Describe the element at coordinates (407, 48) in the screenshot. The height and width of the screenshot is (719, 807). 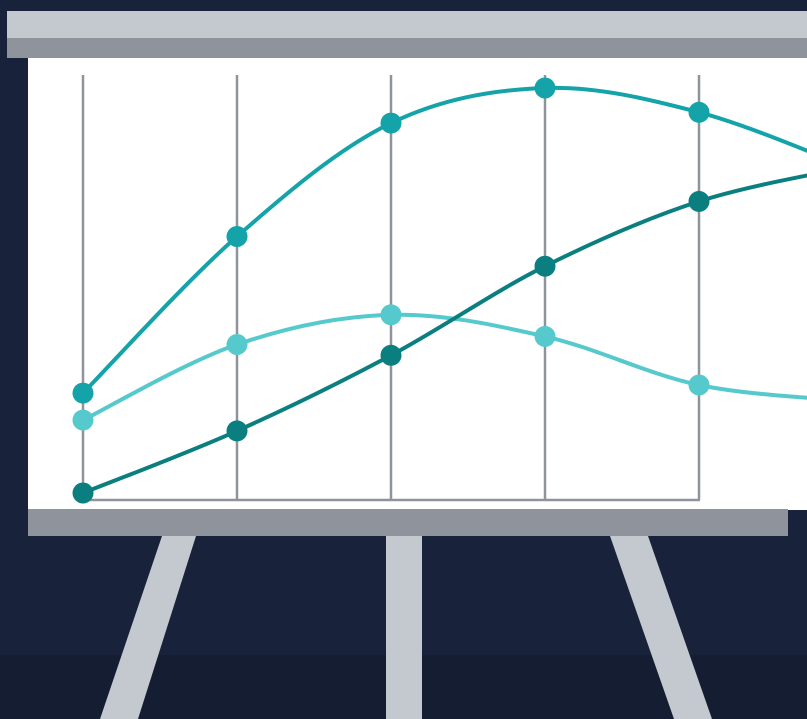
I see `board-top-rail-dark` at that location.